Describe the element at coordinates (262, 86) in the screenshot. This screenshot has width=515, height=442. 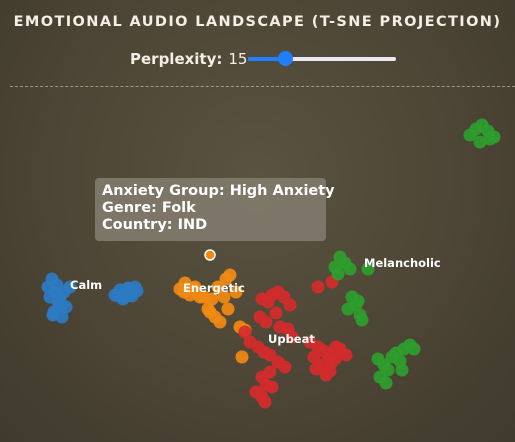
I see `divider` at that location.